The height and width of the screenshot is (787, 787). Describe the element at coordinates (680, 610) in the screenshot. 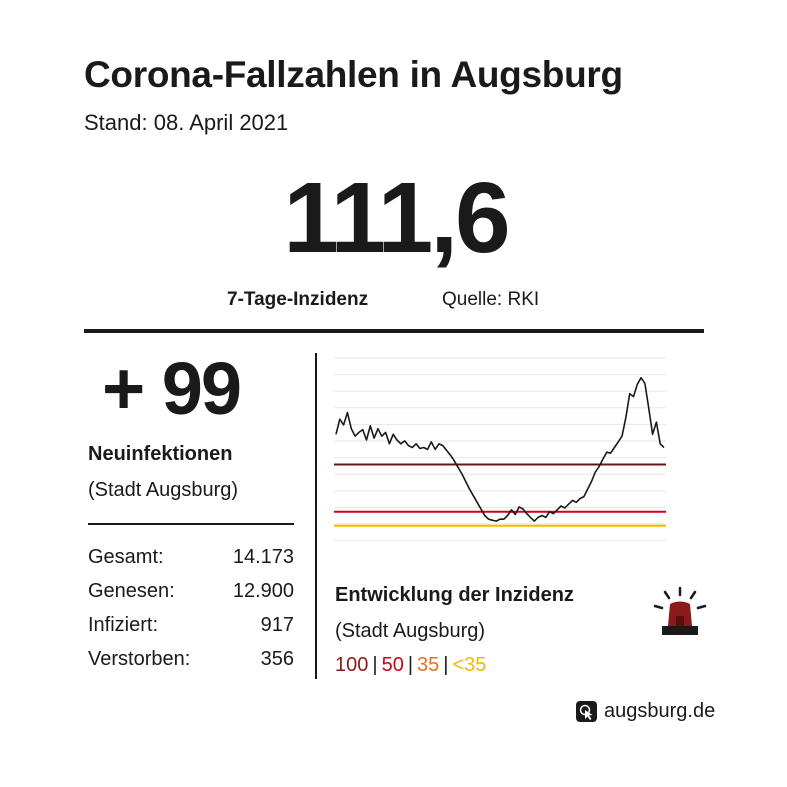

I see `alarm-light-icon` at that location.